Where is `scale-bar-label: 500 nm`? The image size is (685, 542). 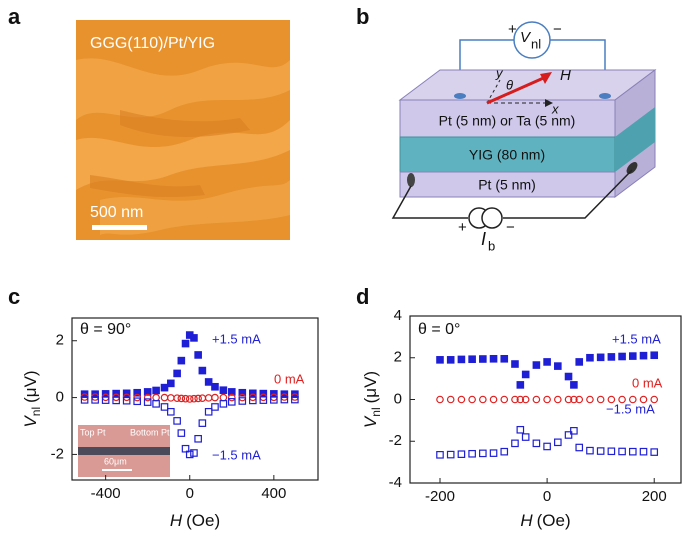 scale-bar-label: 500 nm is located at coordinates (116, 212).